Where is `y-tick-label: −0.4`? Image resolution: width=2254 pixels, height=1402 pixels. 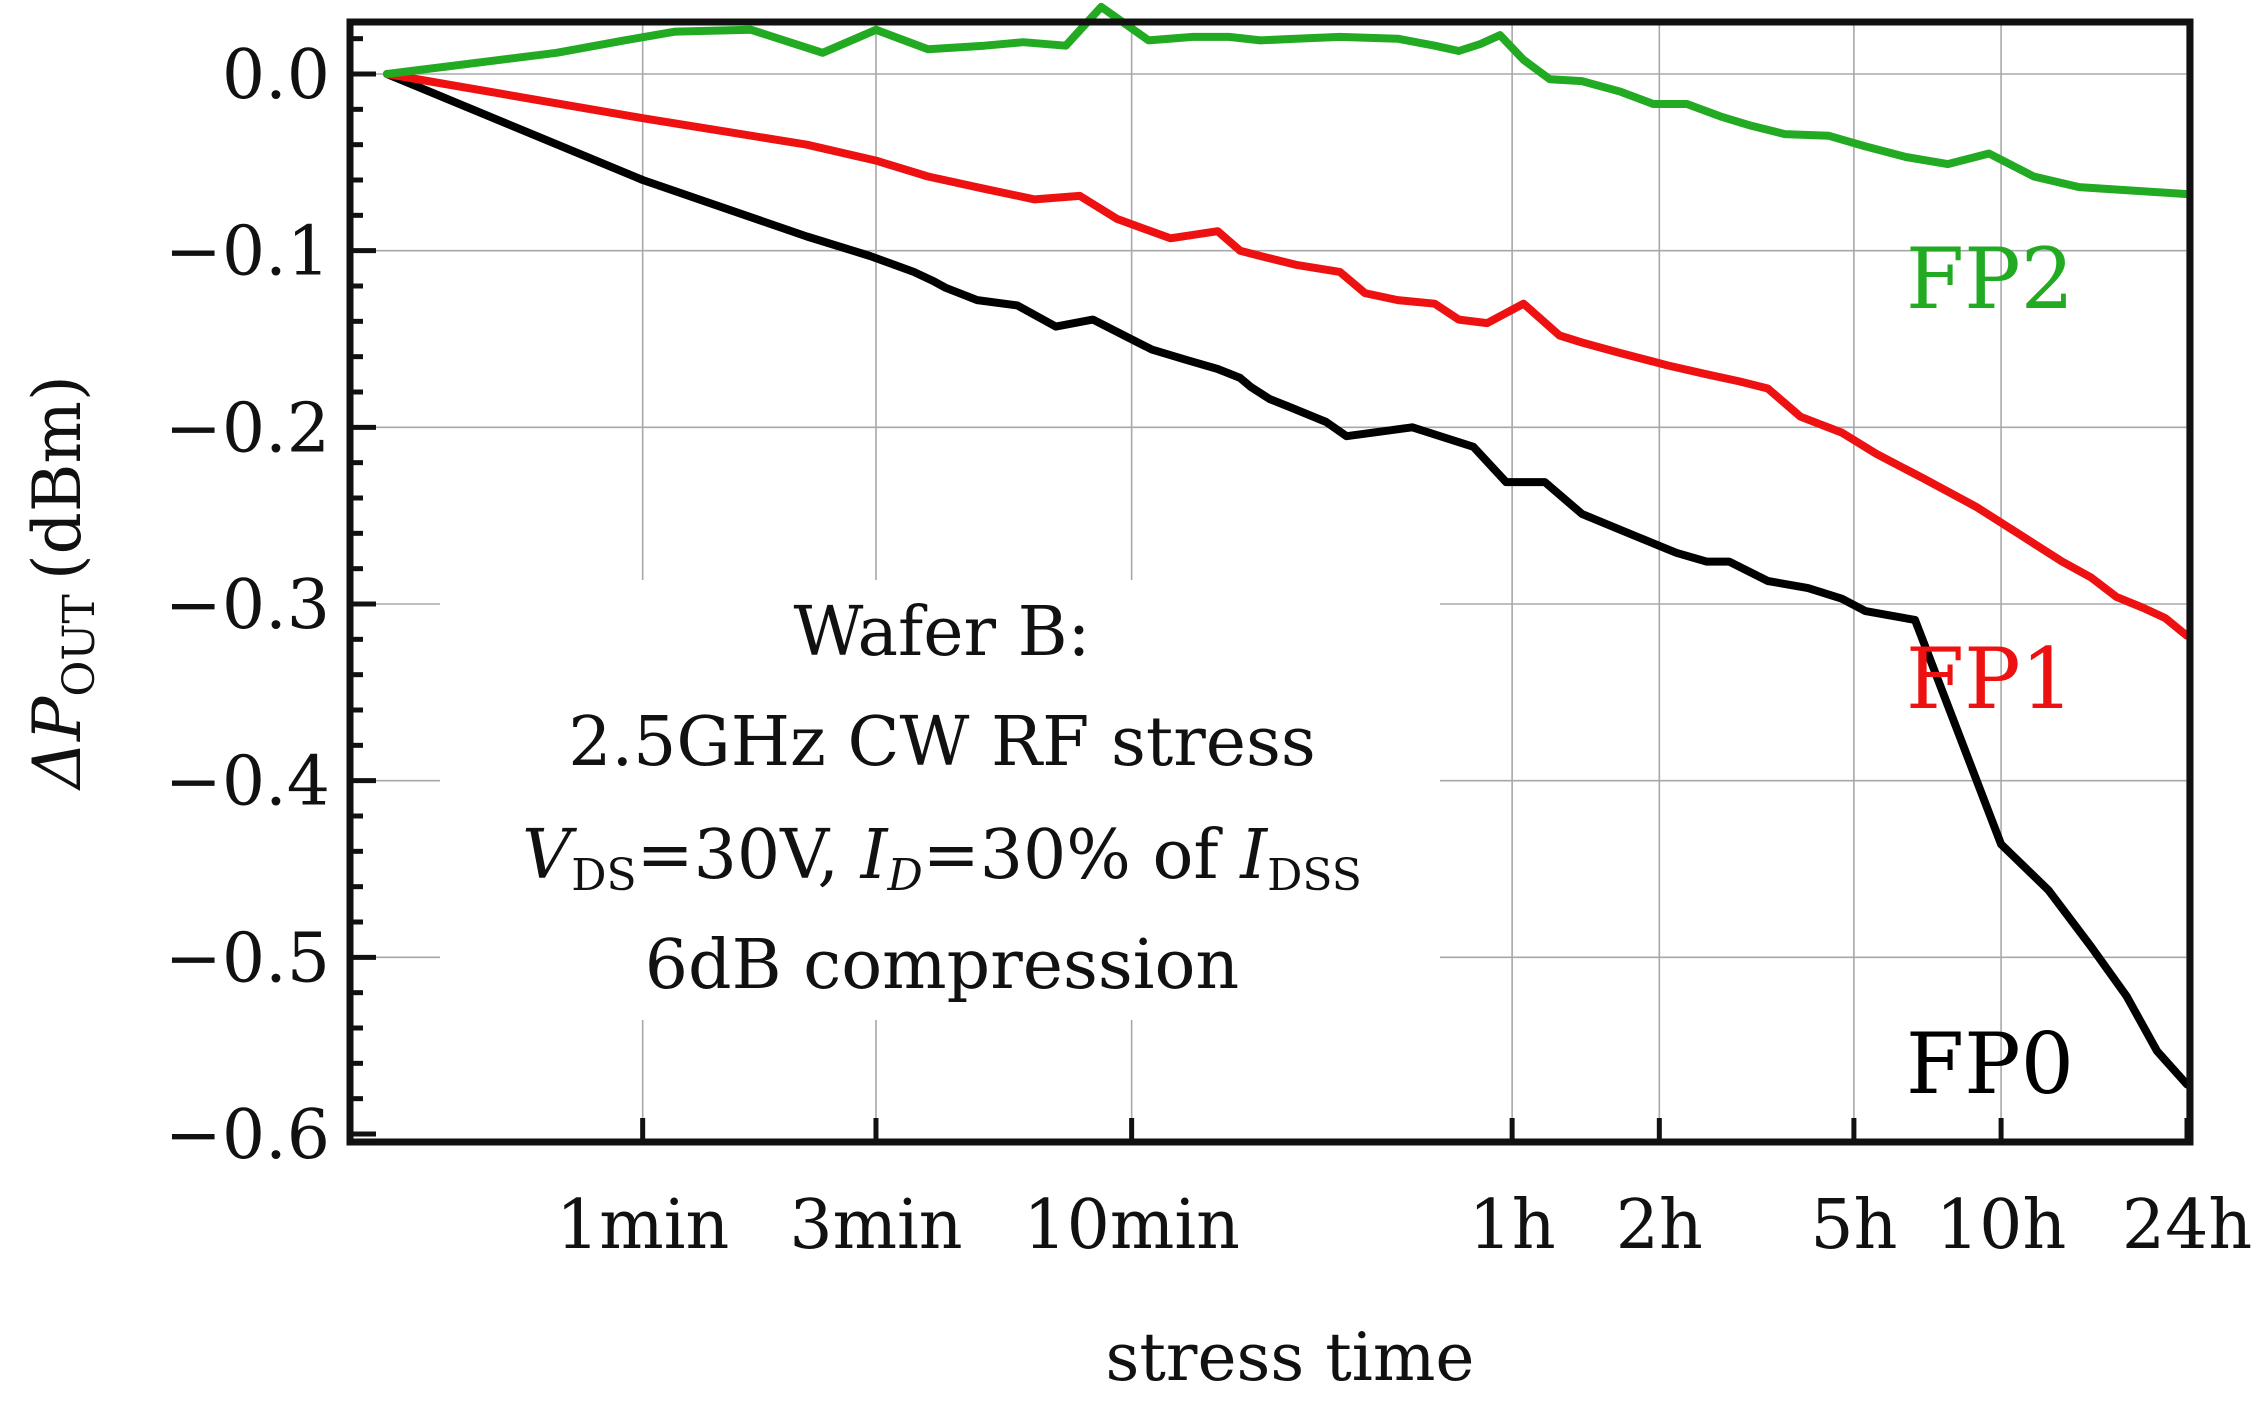
y-tick-label: −0.4 is located at coordinates (247, 782).